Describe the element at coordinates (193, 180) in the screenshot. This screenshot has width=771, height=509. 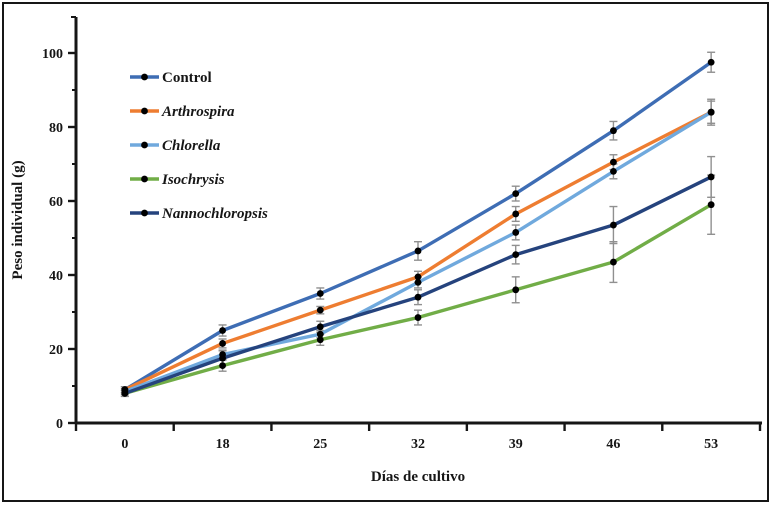
I see `legend-label: Isochrysis` at that location.